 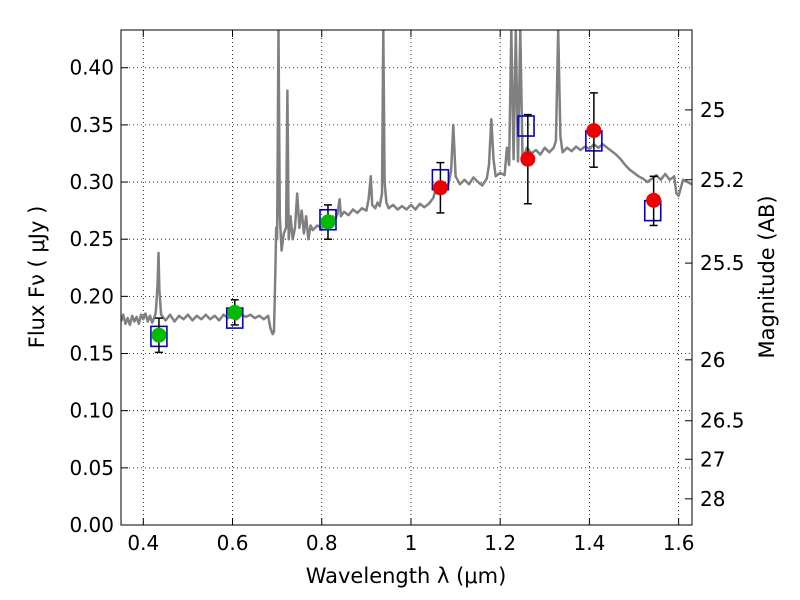 I want to click on y2-axis-title: Magnitude (AB), so click(x=767, y=276).